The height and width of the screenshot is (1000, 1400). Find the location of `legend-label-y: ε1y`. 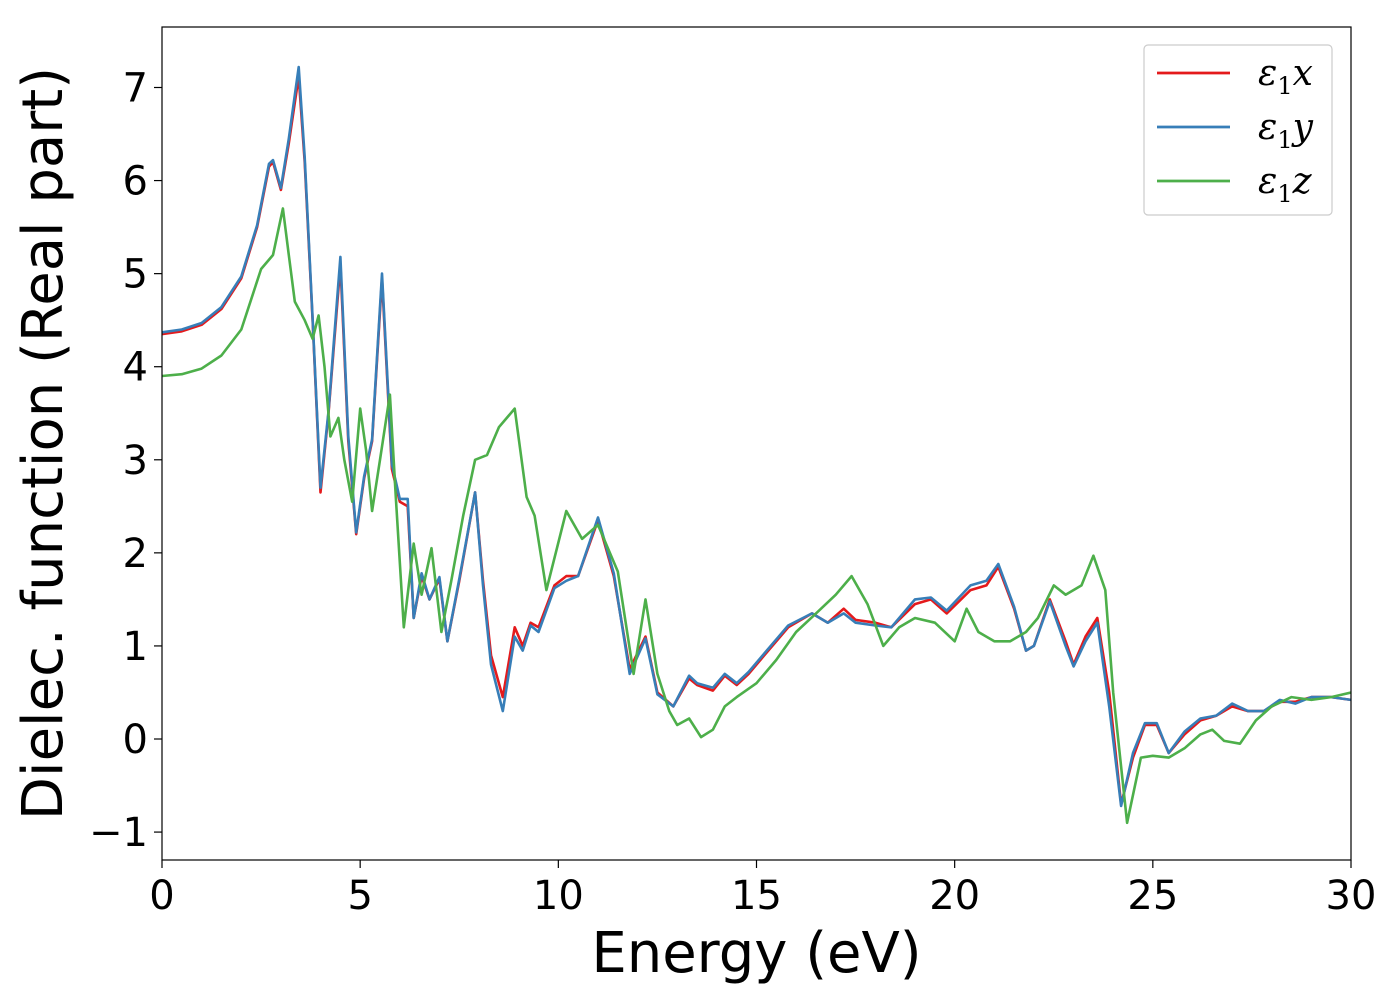

legend-label-y: ε1y is located at coordinates (1286, 130).